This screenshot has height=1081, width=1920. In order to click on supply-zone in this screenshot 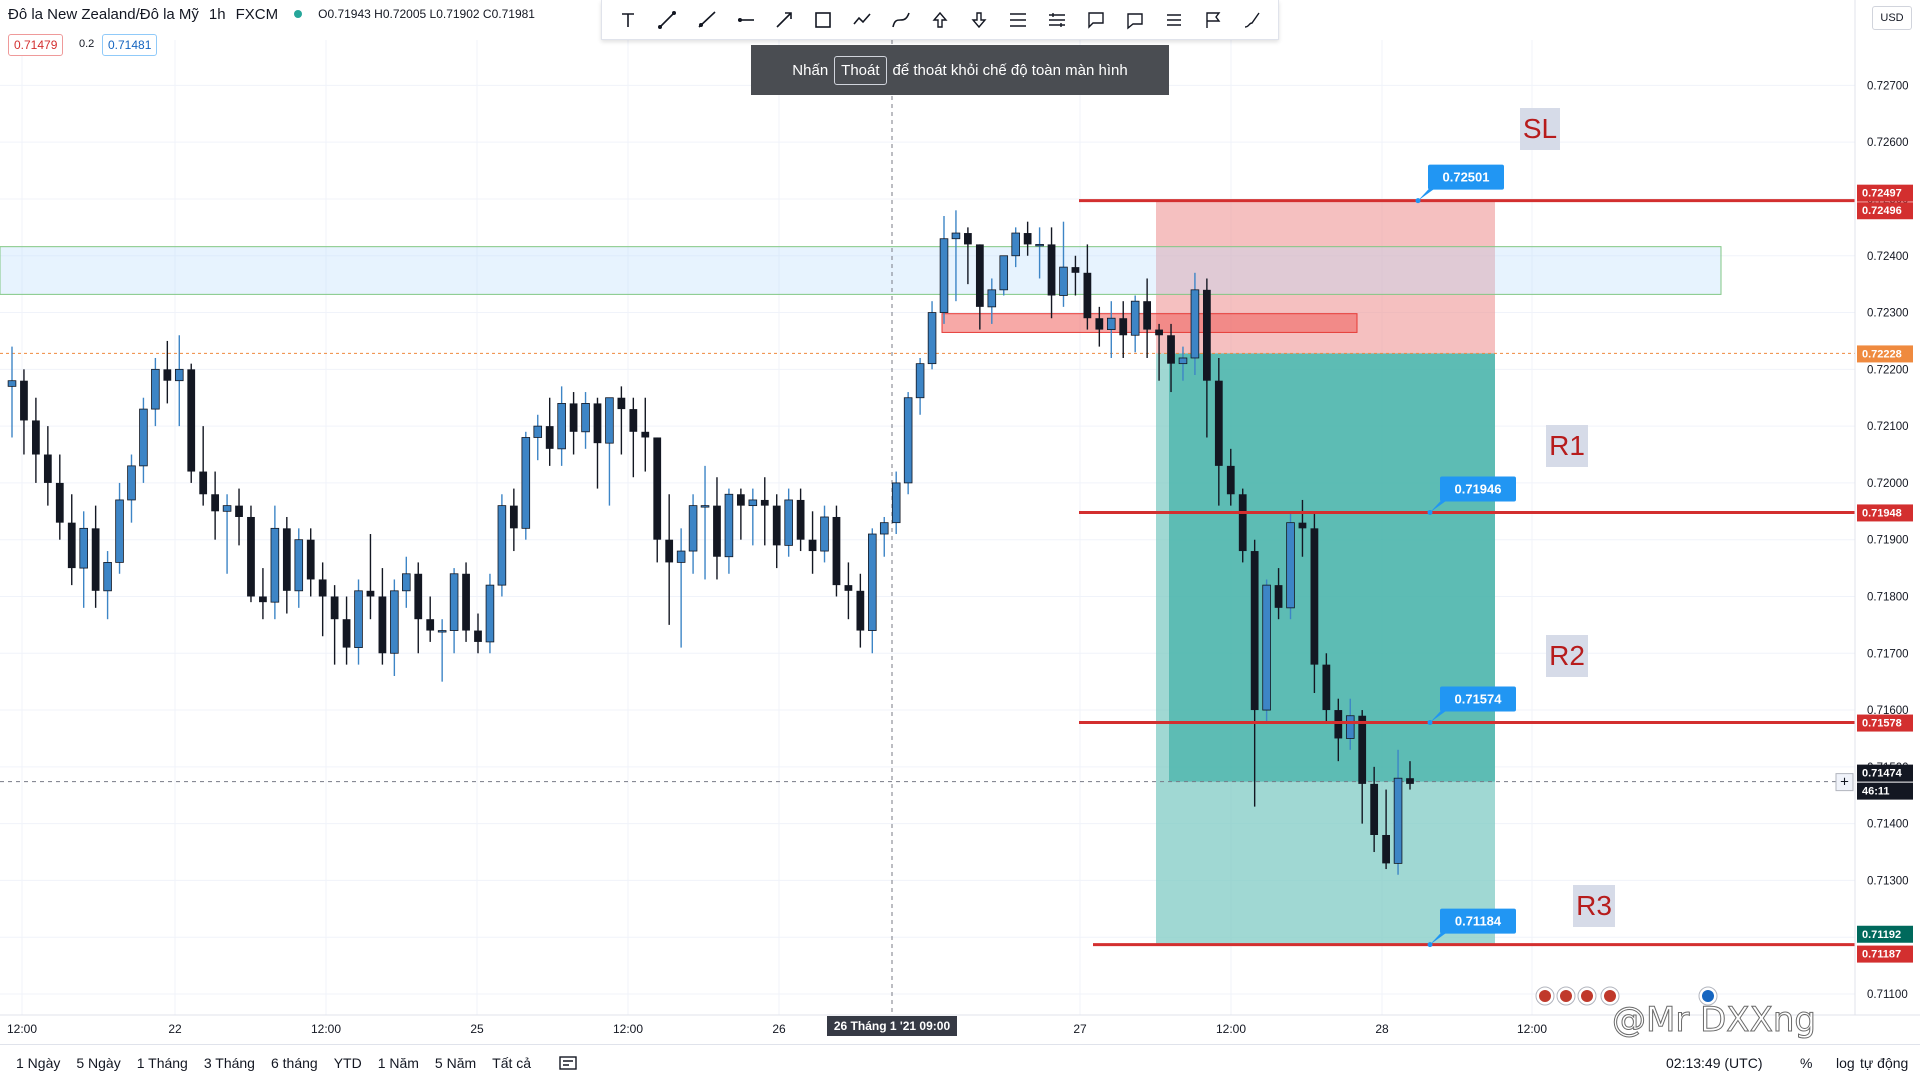, I will do `click(861, 270)`.